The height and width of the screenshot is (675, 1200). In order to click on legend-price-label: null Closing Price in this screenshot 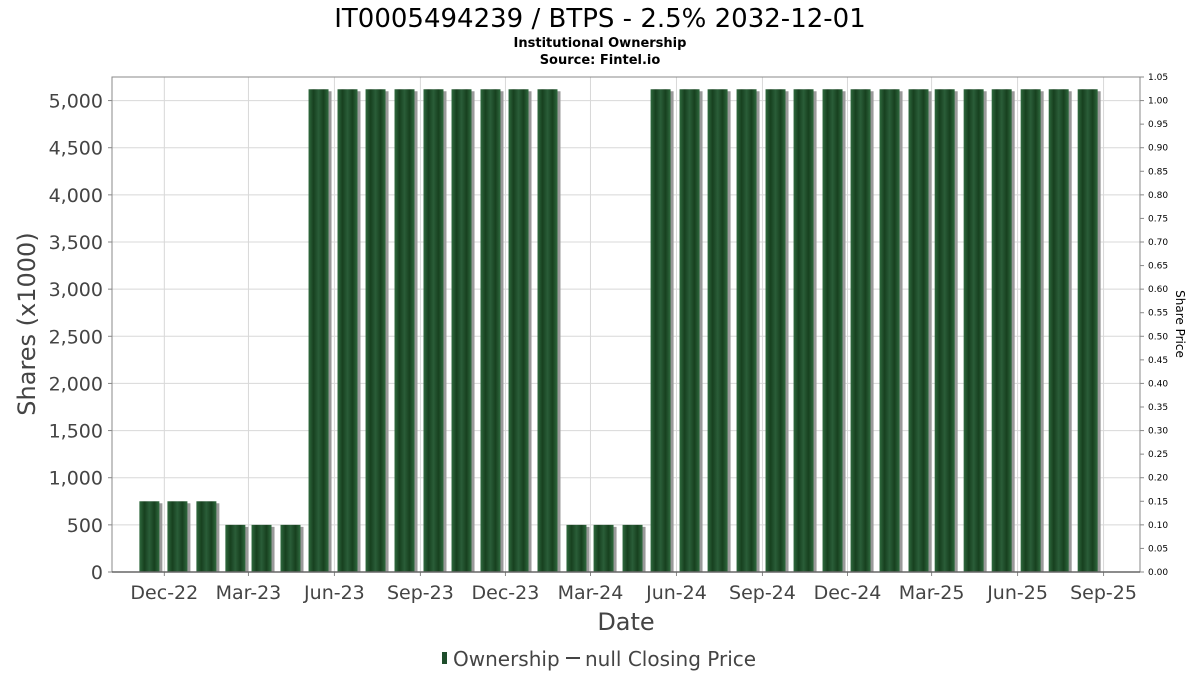, I will do `click(670, 659)`.